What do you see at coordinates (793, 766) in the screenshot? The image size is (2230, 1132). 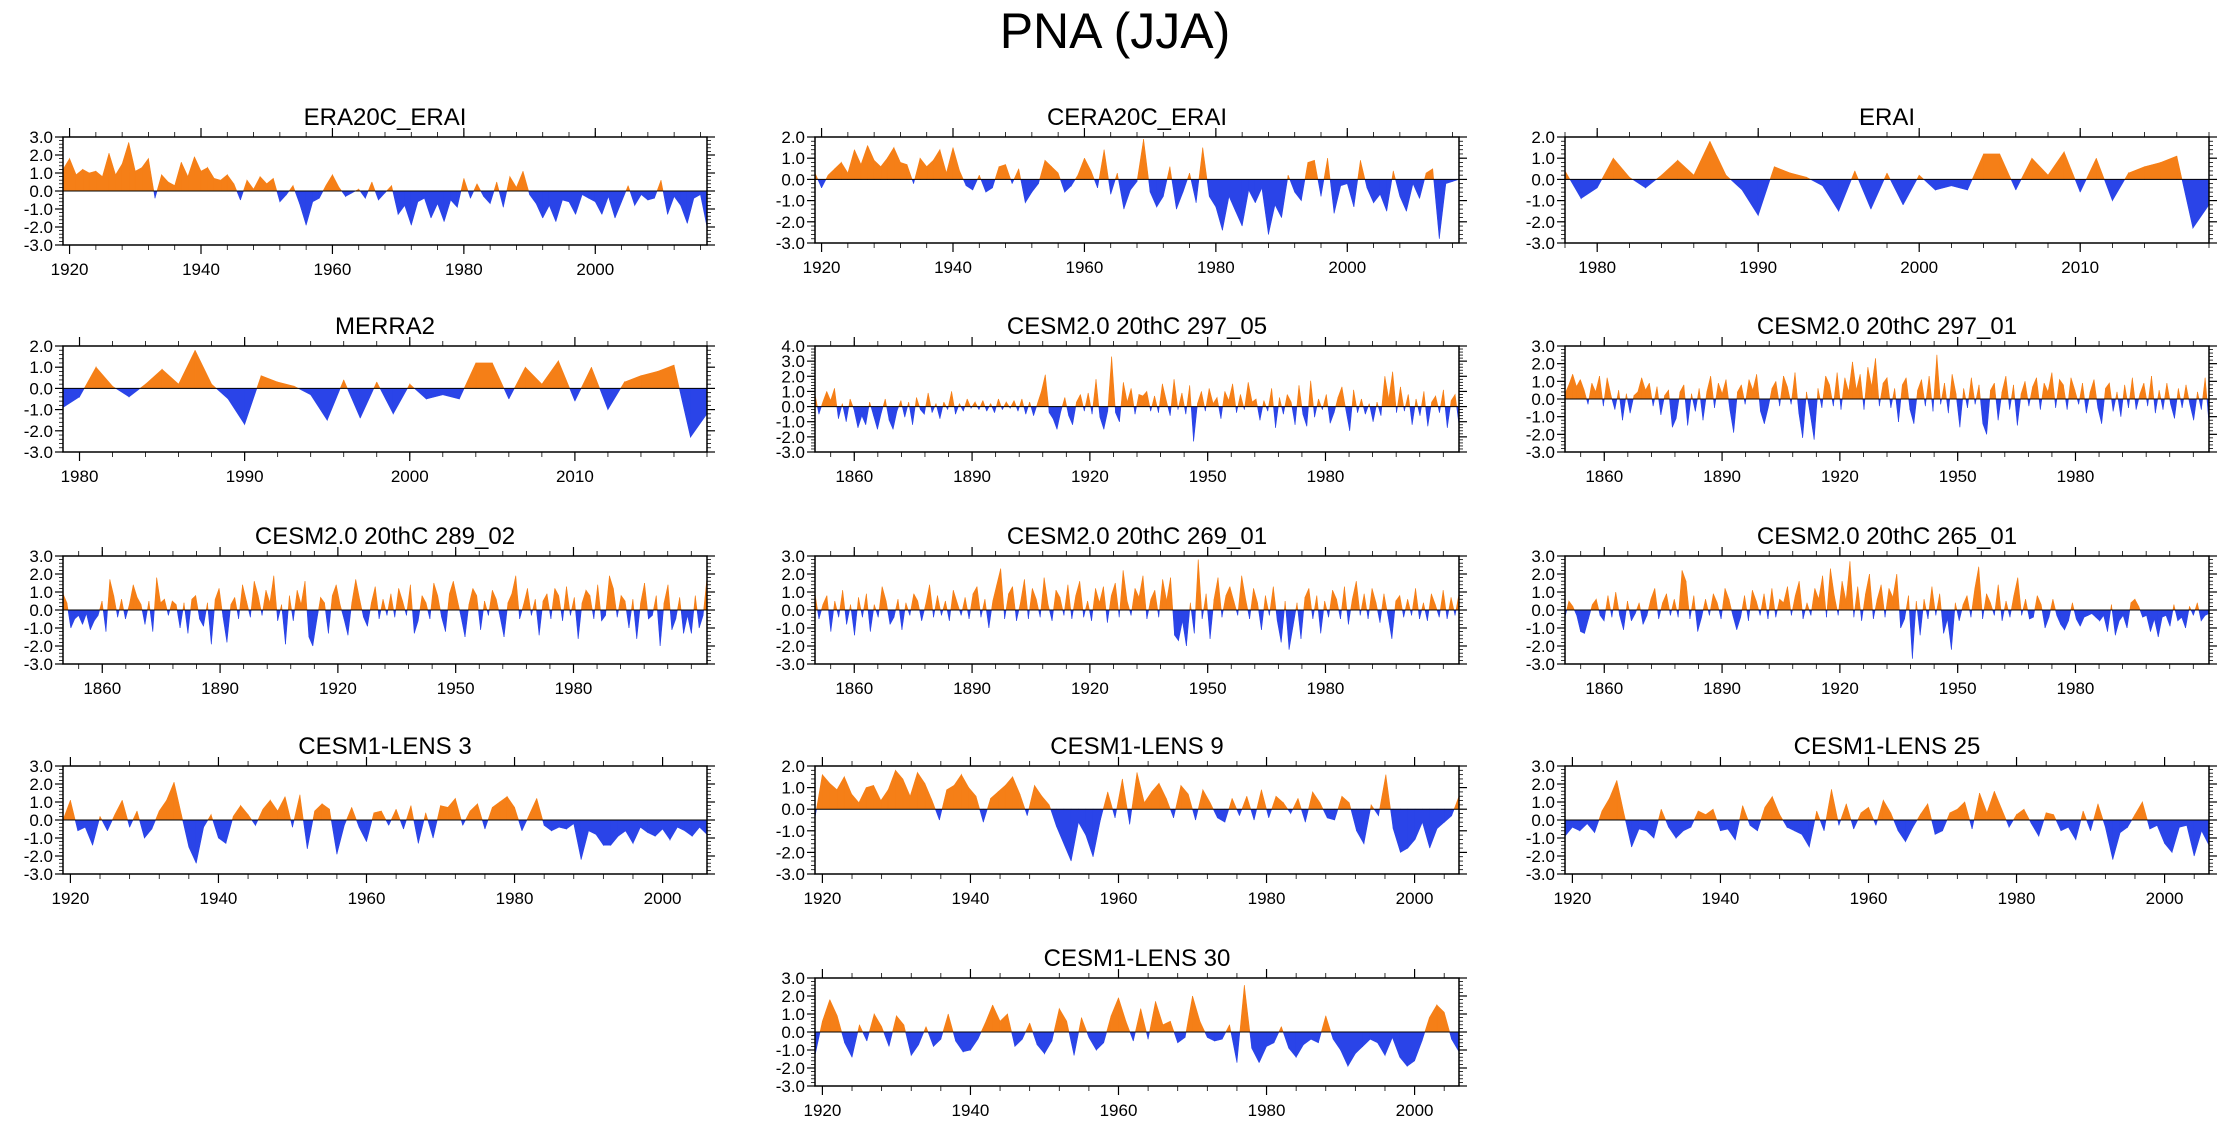 I see `y-tick-label: 2.0` at bounding box center [793, 766].